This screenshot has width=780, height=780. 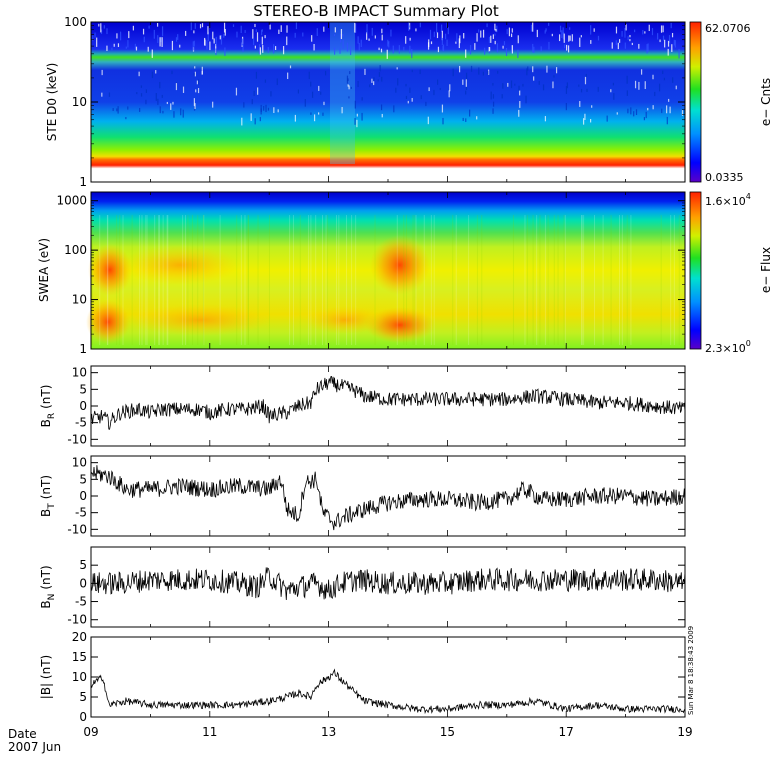 What do you see at coordinates (48, 406) in the screenshot?
I see `br-ylabel: BR(nT)` at bounding box center [48, 406].